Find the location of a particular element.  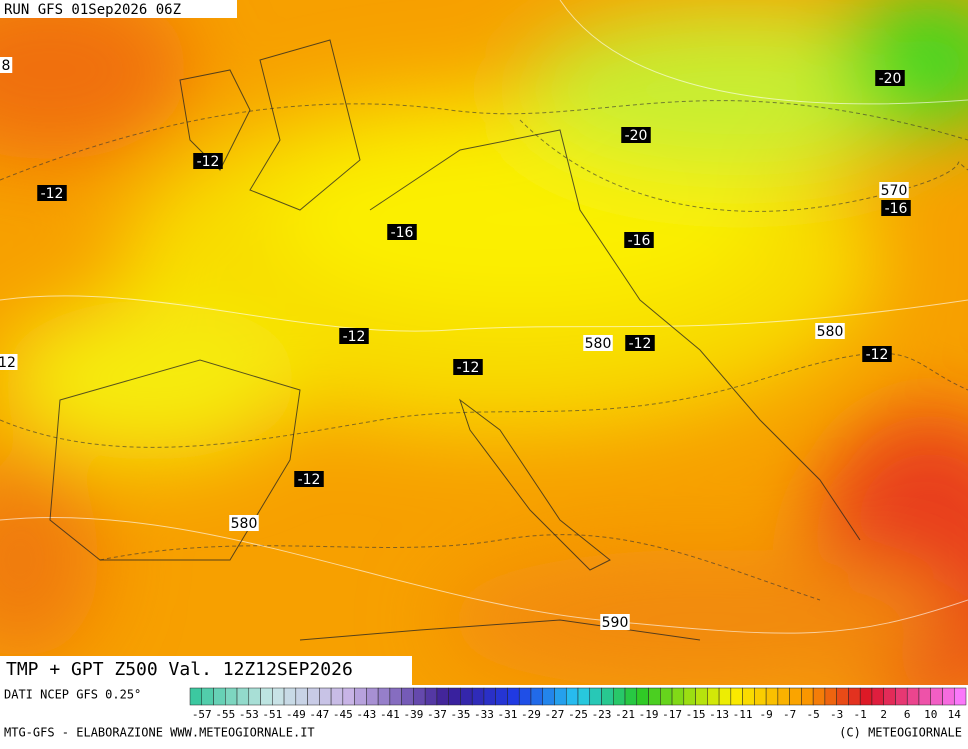

edge-label: 12 is located at coordinates (8, 363).